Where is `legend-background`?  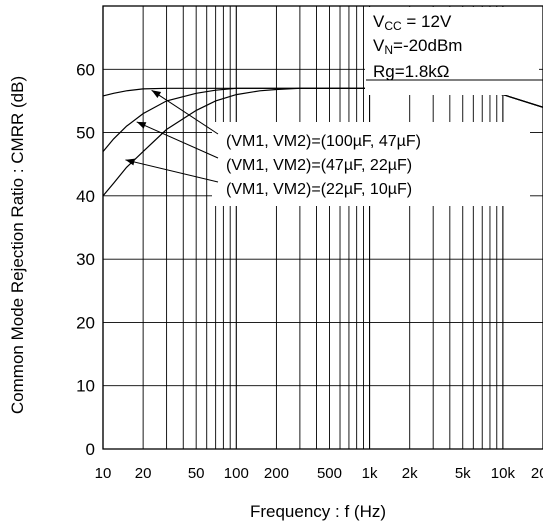
legend-background is located at coordinates (371, 164).